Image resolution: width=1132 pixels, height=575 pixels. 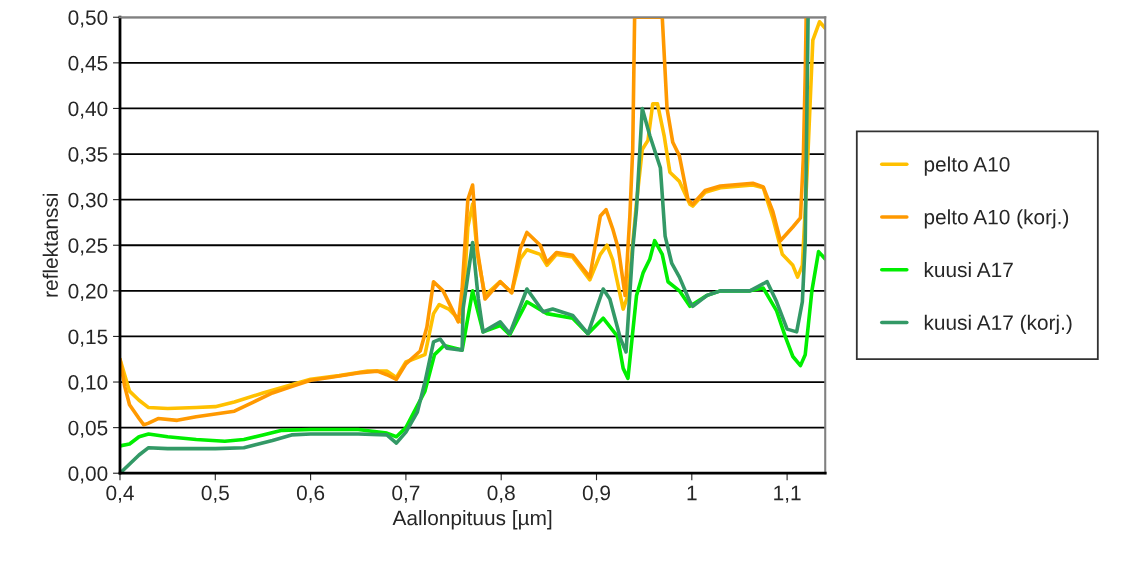 I want to click on y-tick-label: 0,50, so click(x=88, y=19).